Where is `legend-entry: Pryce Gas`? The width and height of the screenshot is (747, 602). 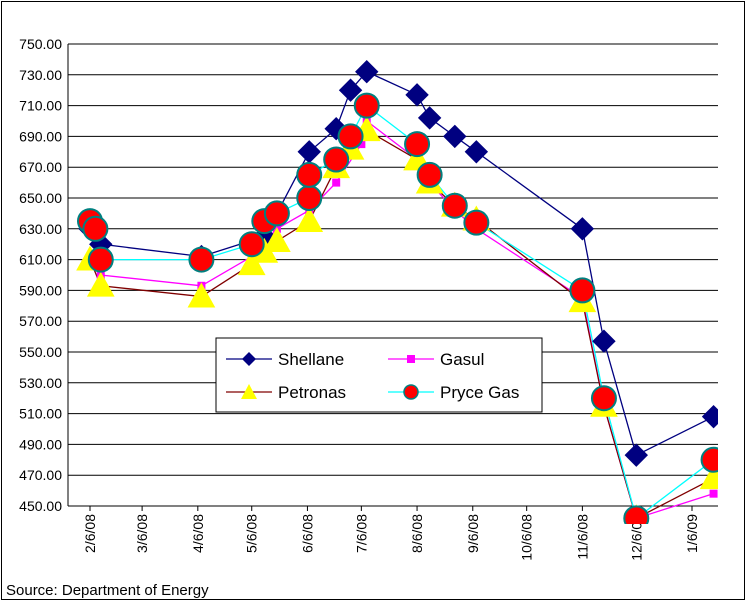
legend-entry: Pryce Gas is located at coordinates (453, 392).